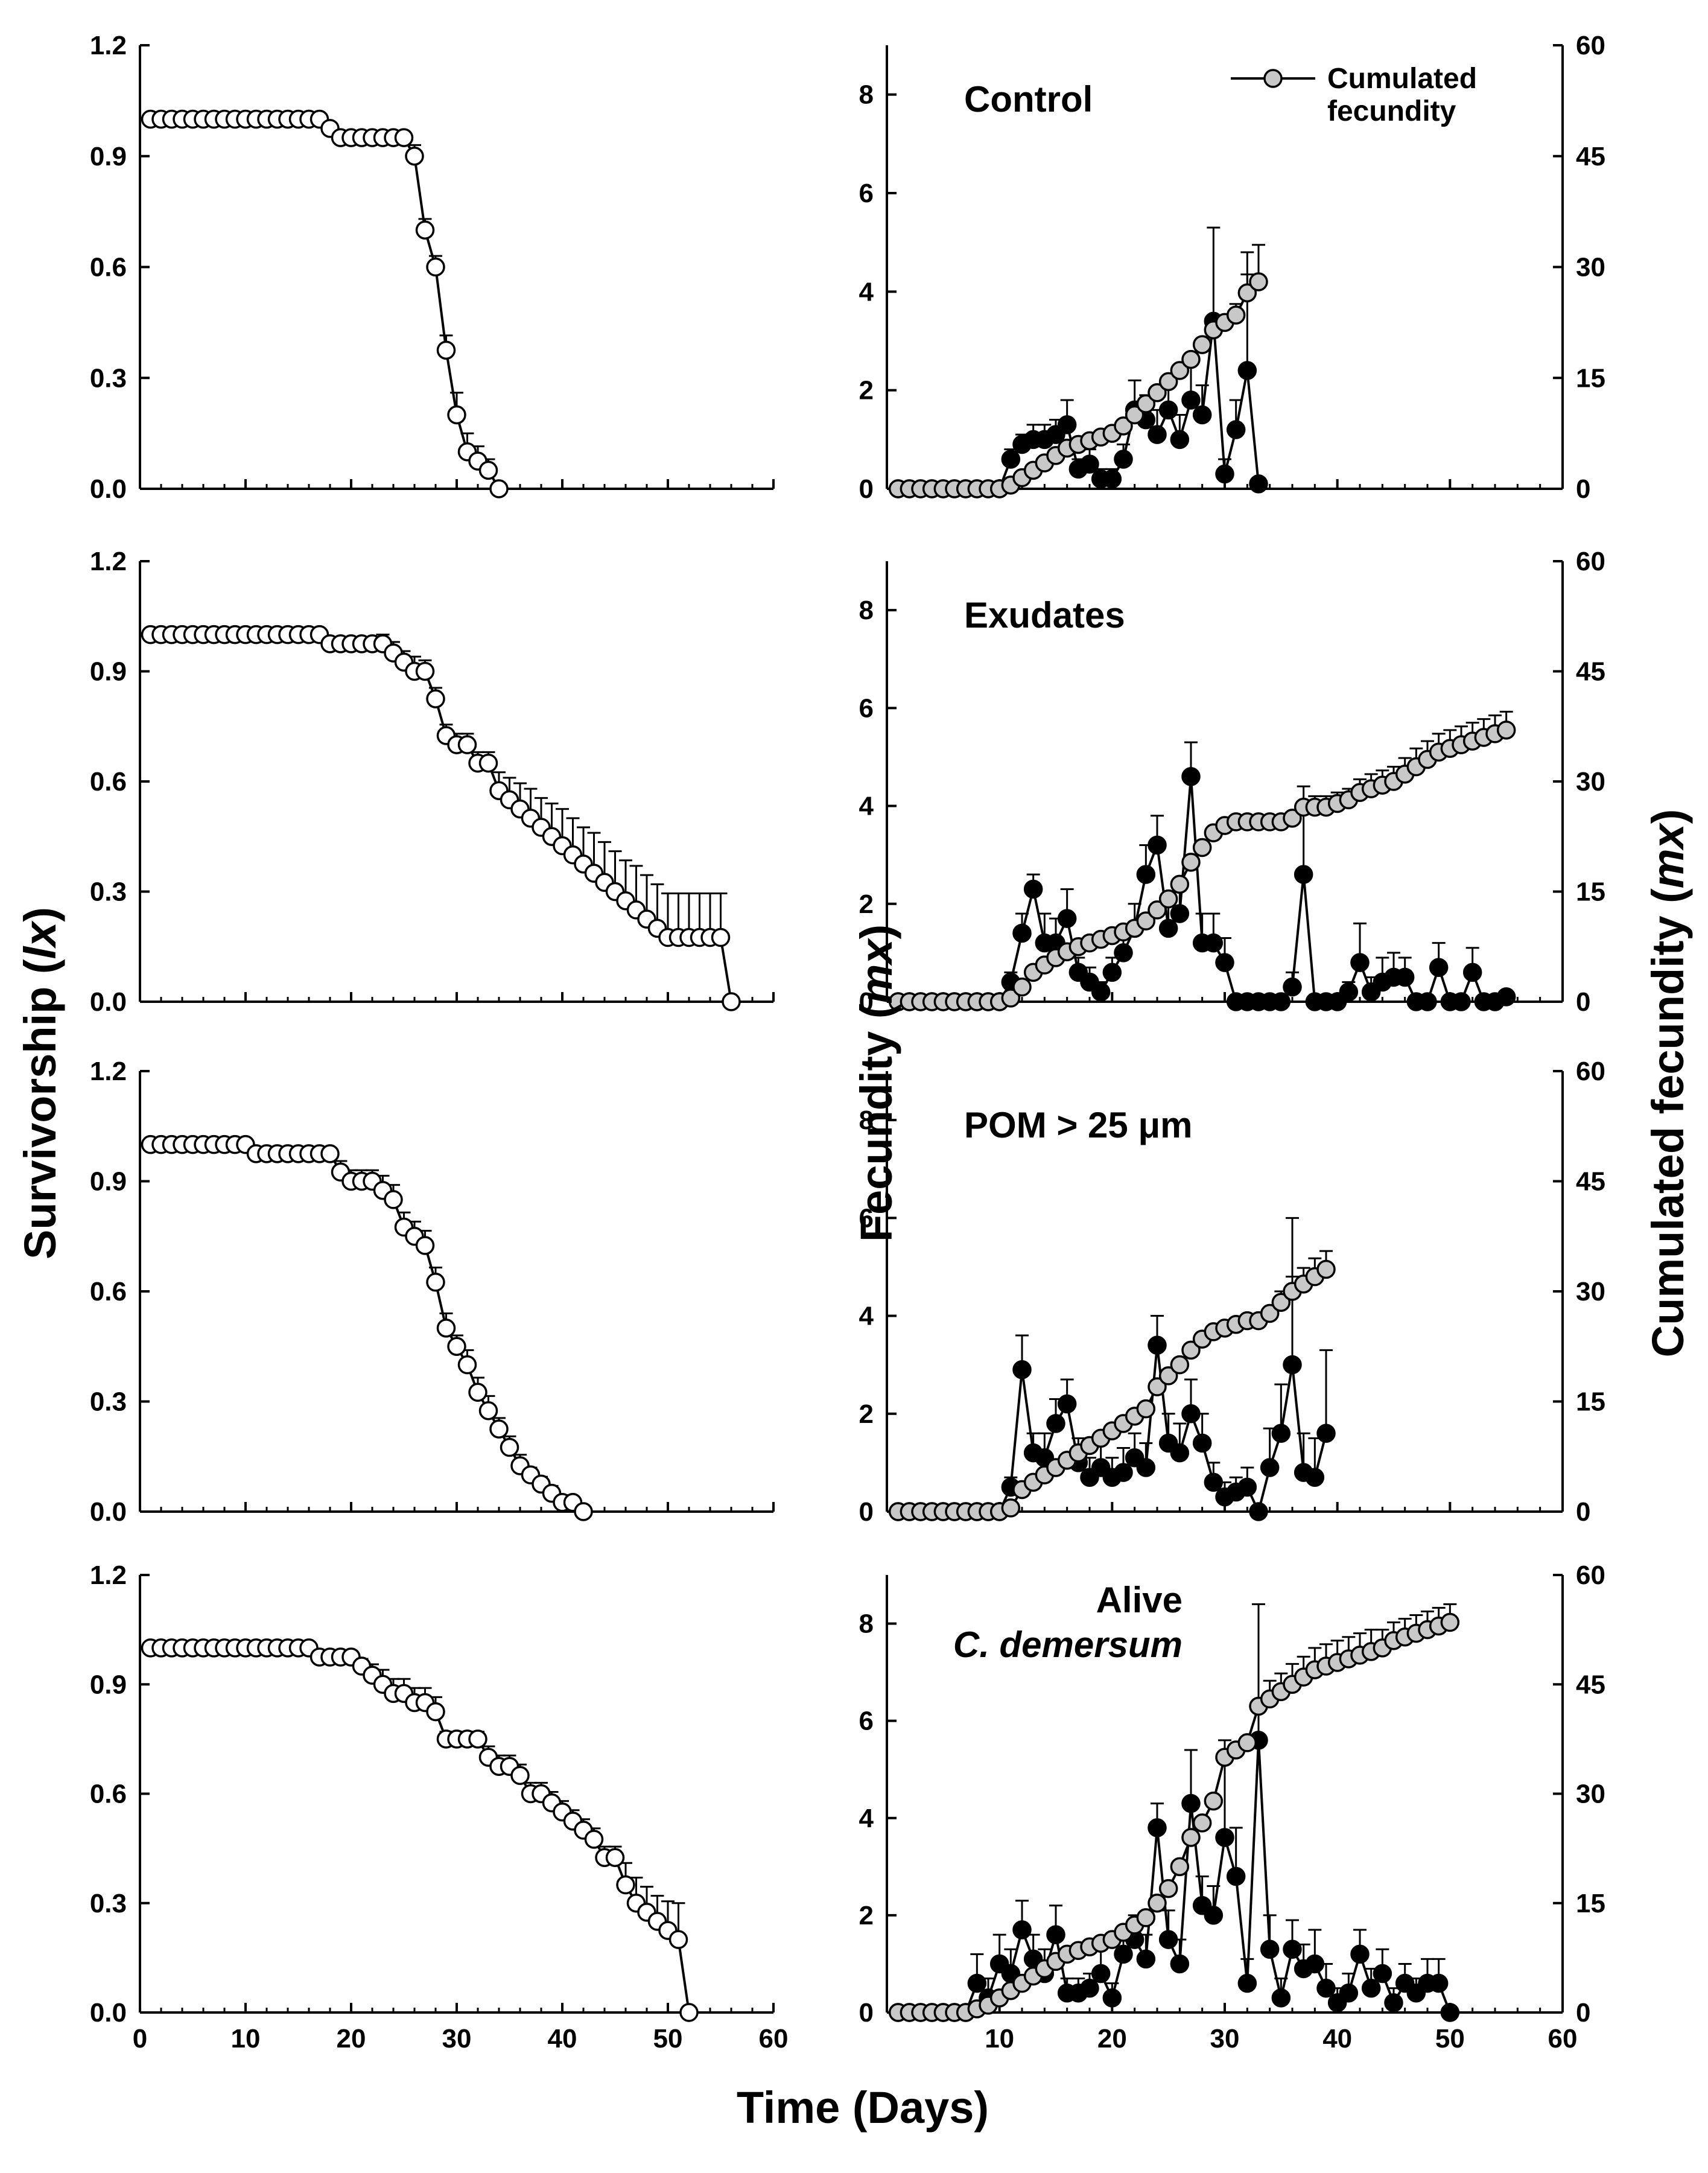  What do you see at coordinates (1392, 111) in the screenshot?
I see `legend-label-line2: fecundity` at bounding box center [1392, 111].